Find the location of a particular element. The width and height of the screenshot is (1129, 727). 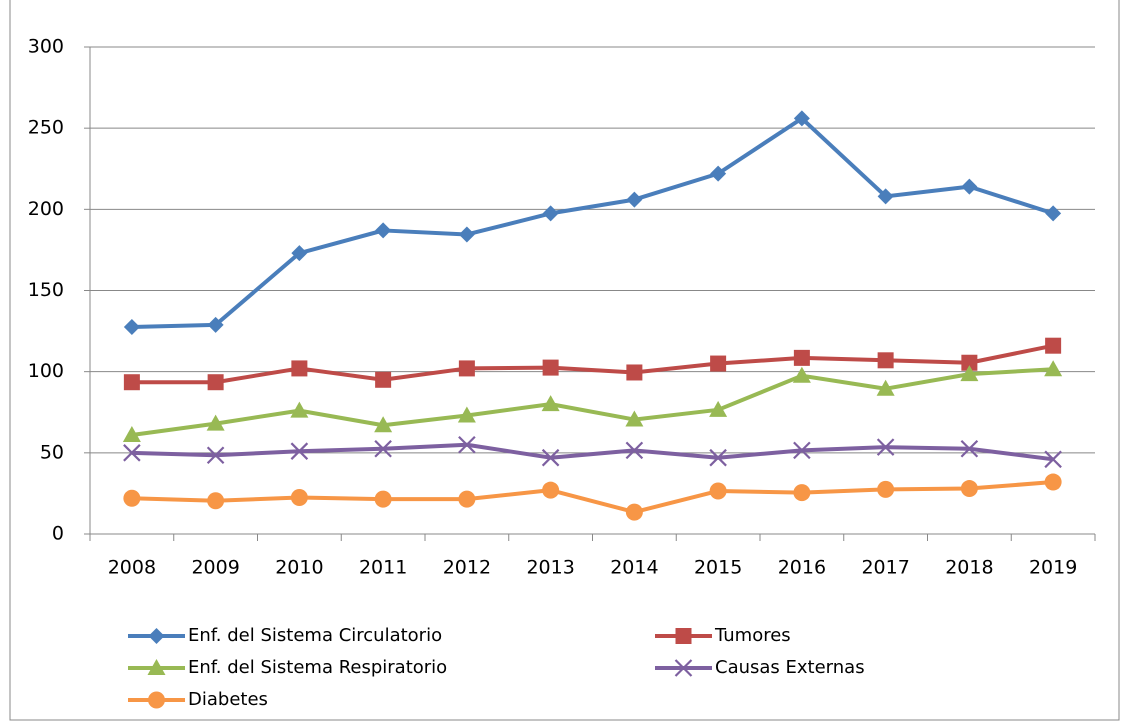

y-tick-label: 50 is located at coordinates (52, 452).